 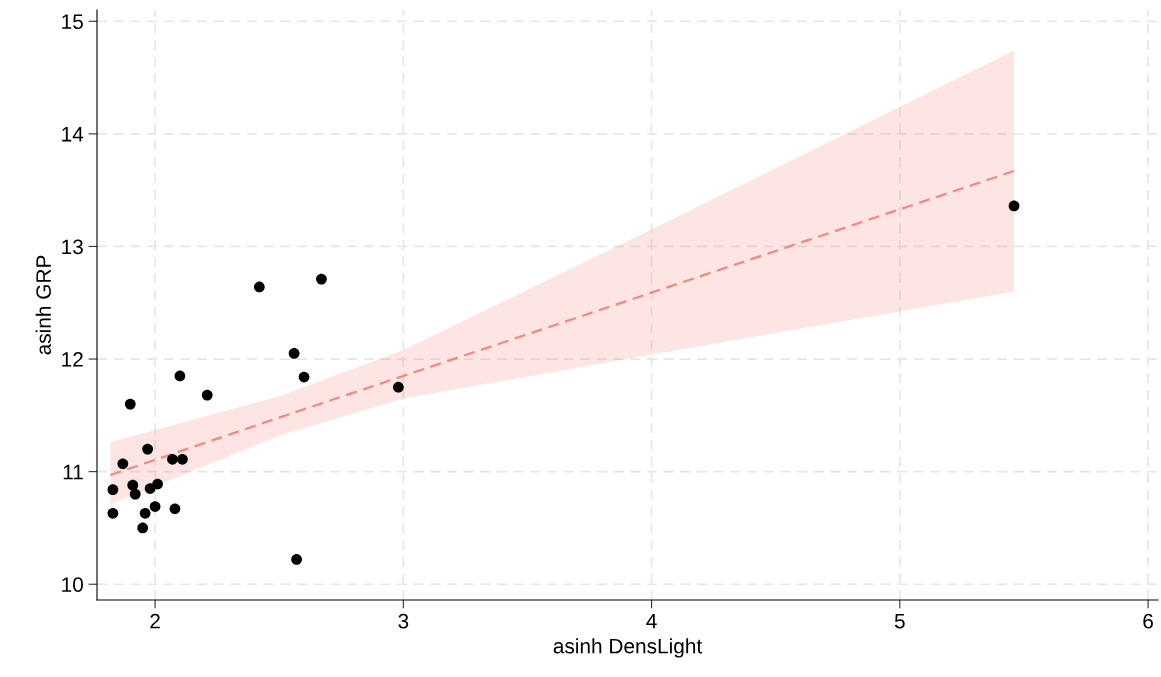 I want to click on y-tick-label: 15, so click(x=72, y=22).